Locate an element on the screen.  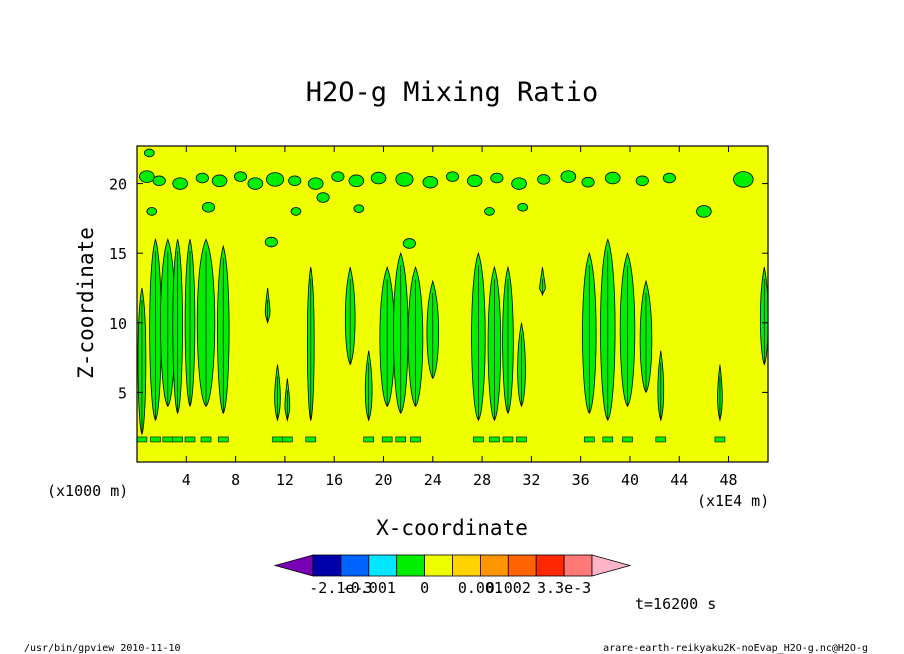
x-tick-label: 48 is located at coordinates (729, 480).